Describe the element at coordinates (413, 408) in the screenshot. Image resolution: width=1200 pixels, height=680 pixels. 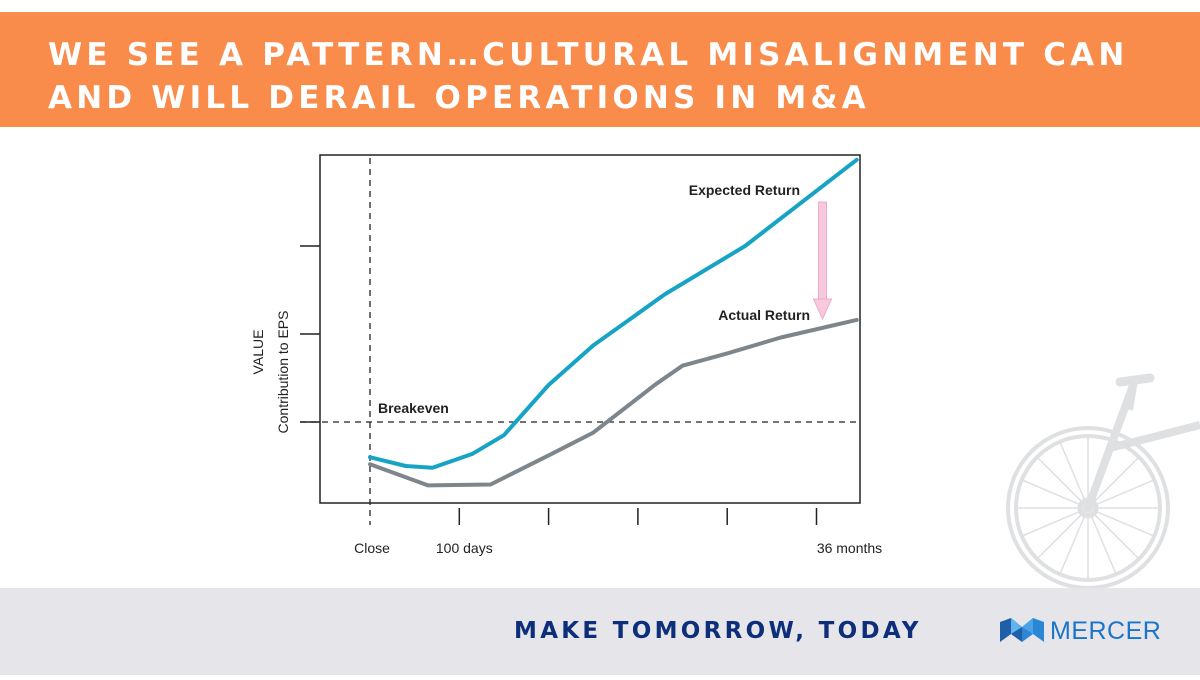
I see `breakeven-label: Breakeven` at that location.